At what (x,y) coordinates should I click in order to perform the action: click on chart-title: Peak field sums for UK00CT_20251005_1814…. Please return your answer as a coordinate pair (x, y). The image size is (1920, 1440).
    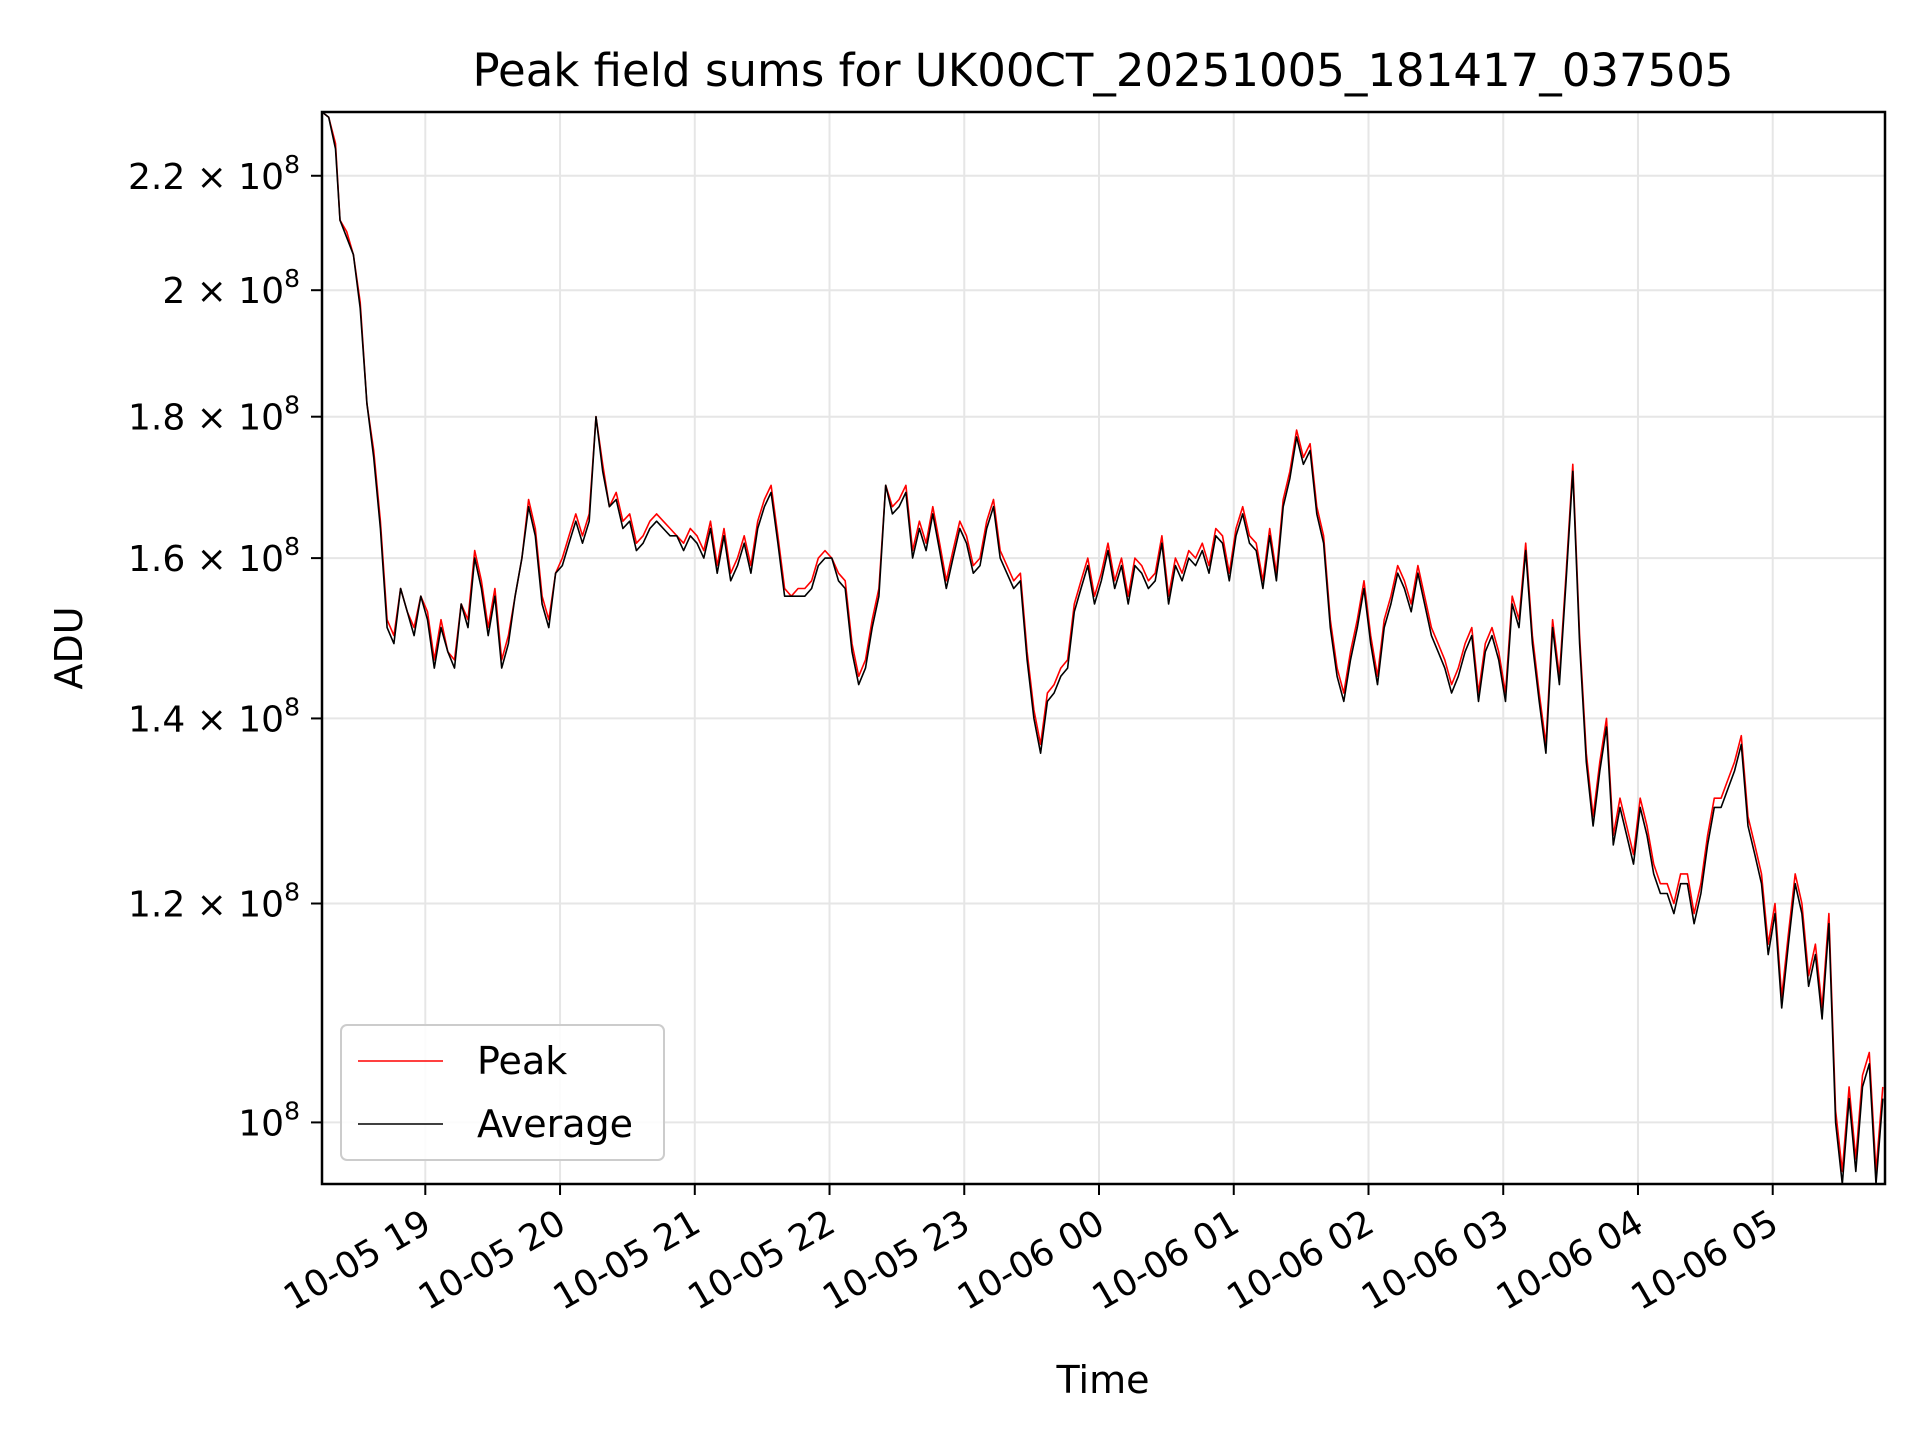
    Looking at the image, I should click on (1102, 70).